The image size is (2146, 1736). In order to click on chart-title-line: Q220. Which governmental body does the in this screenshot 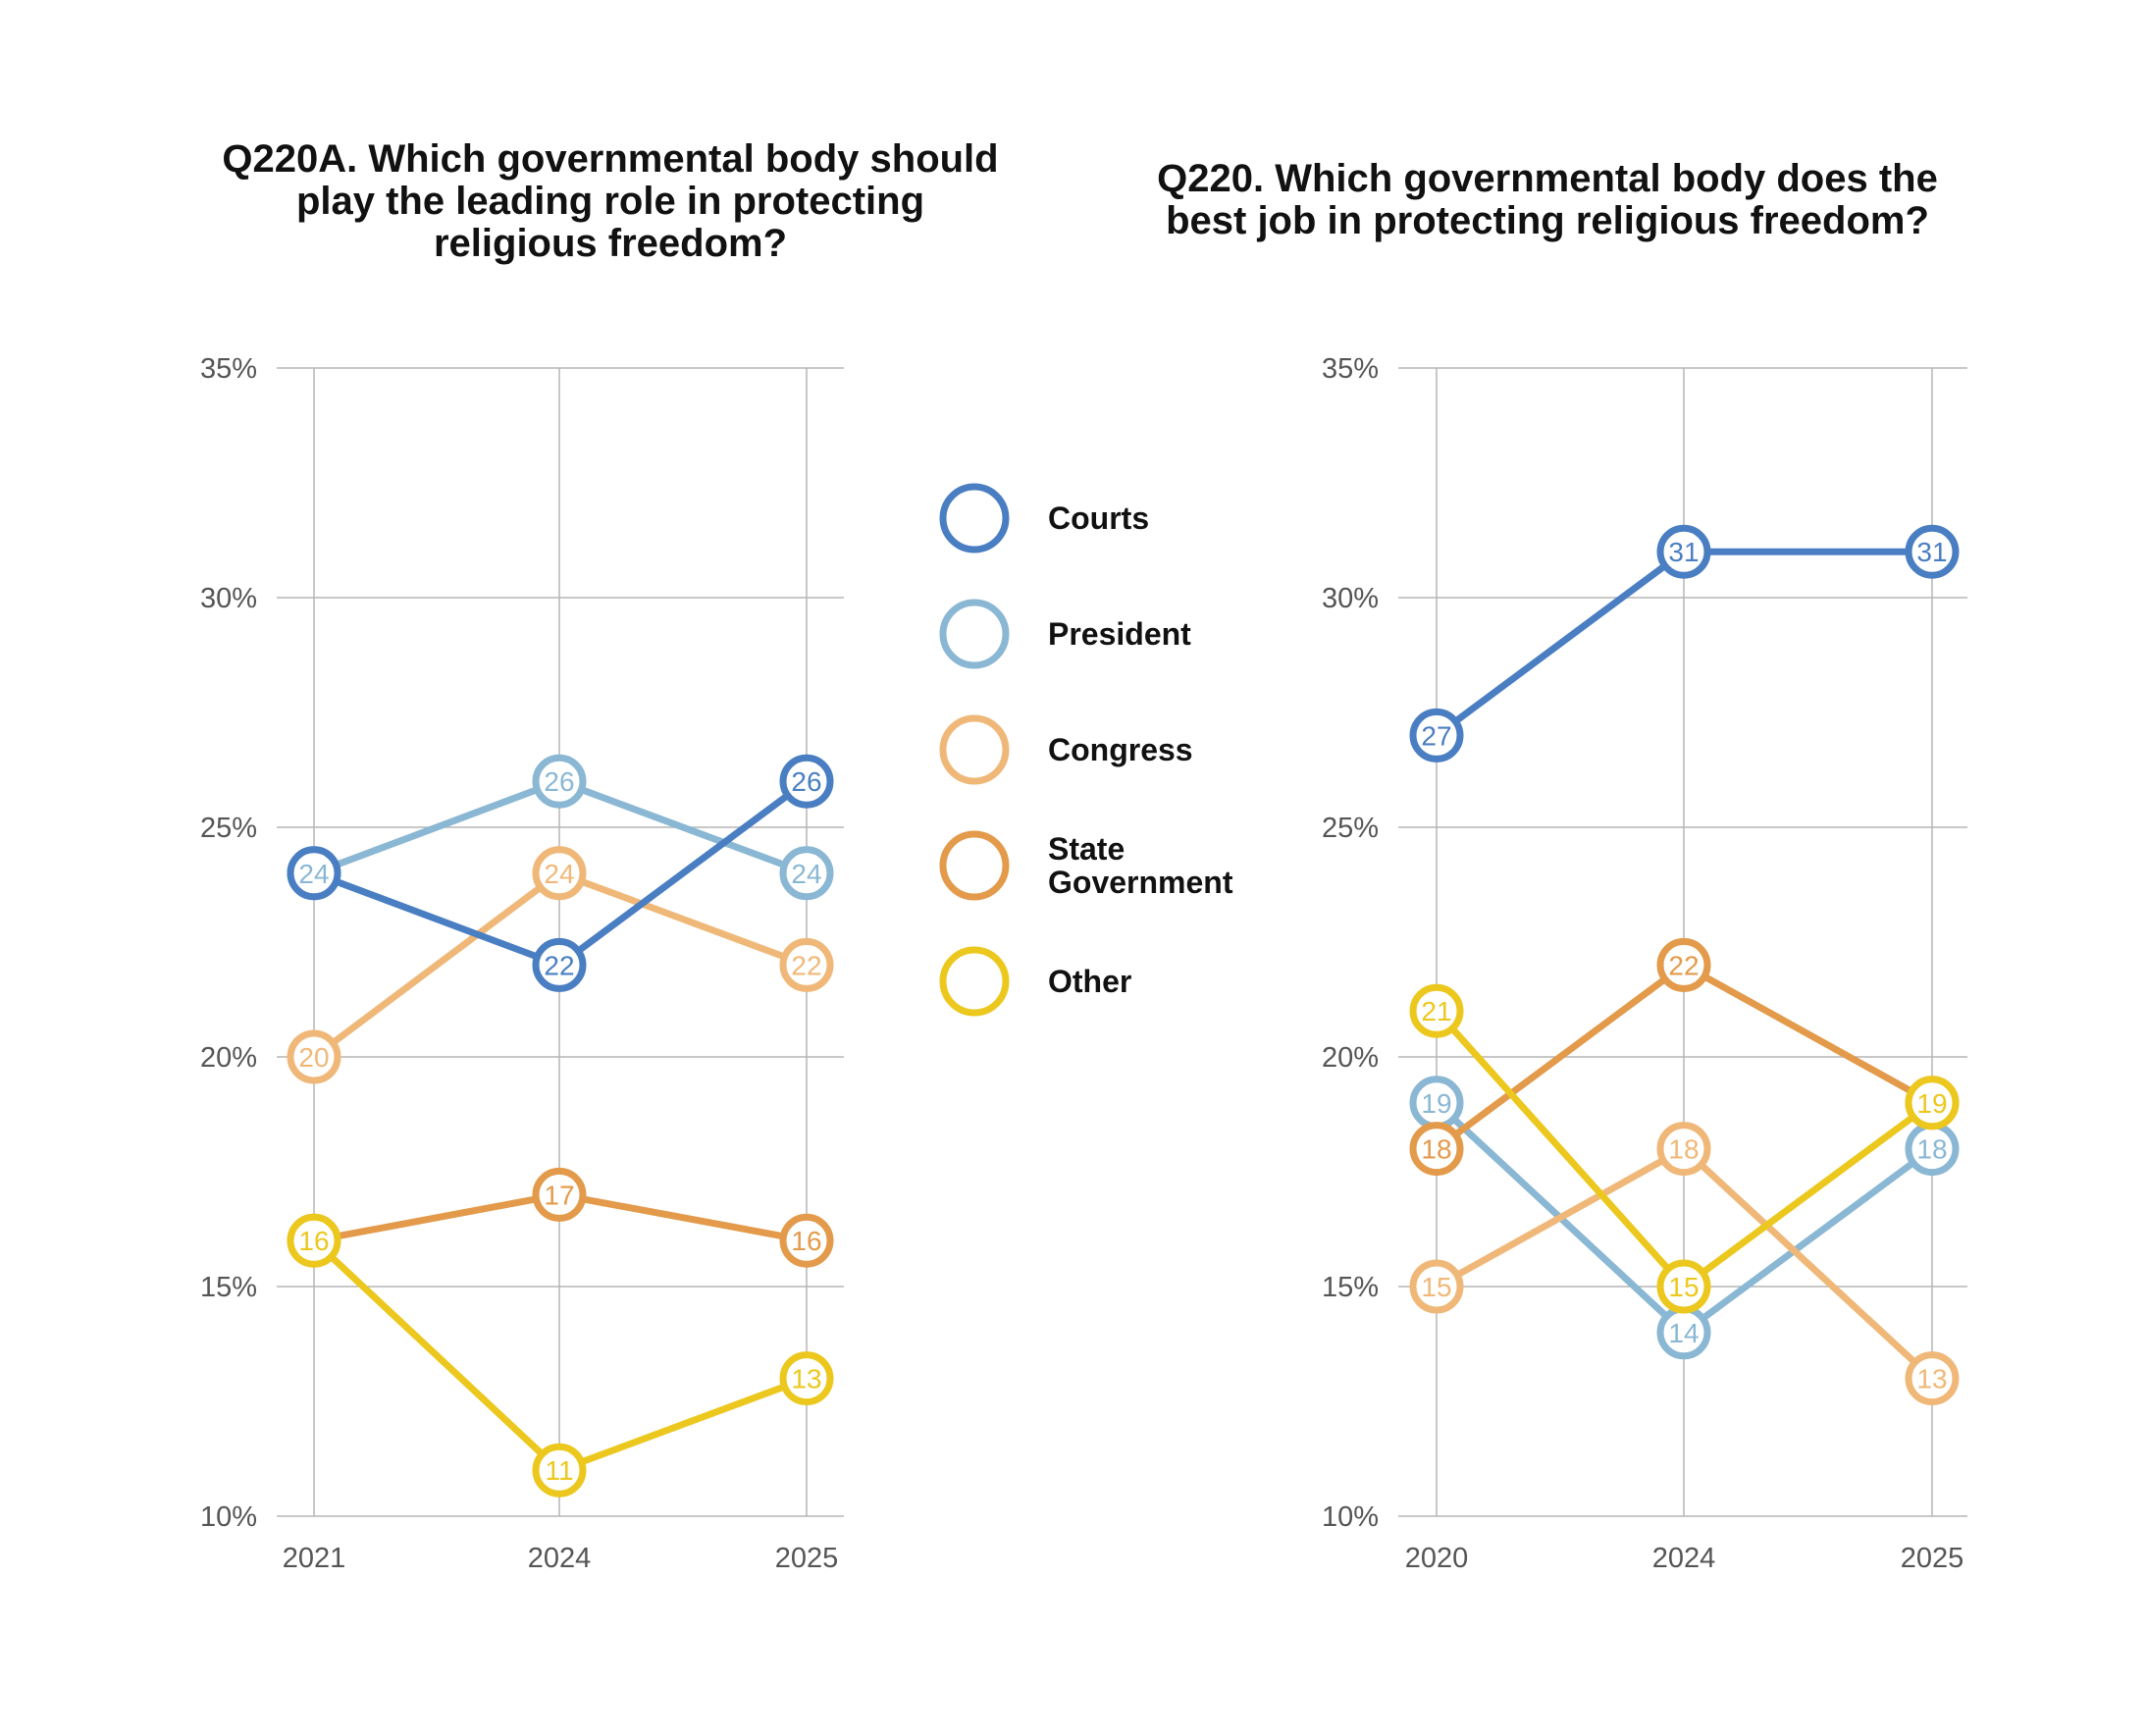, I will do `click(1547, 178)`.